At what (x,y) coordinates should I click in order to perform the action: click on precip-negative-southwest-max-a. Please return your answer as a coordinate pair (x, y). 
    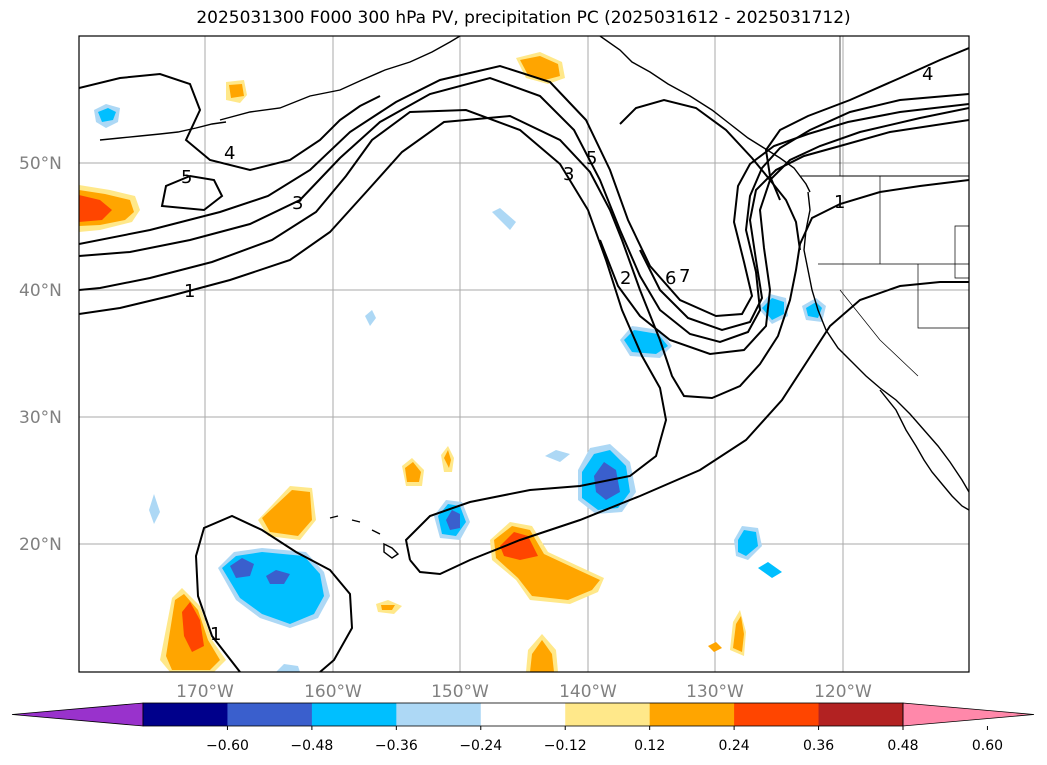
    Looking at the image, I should click on (242, 568).